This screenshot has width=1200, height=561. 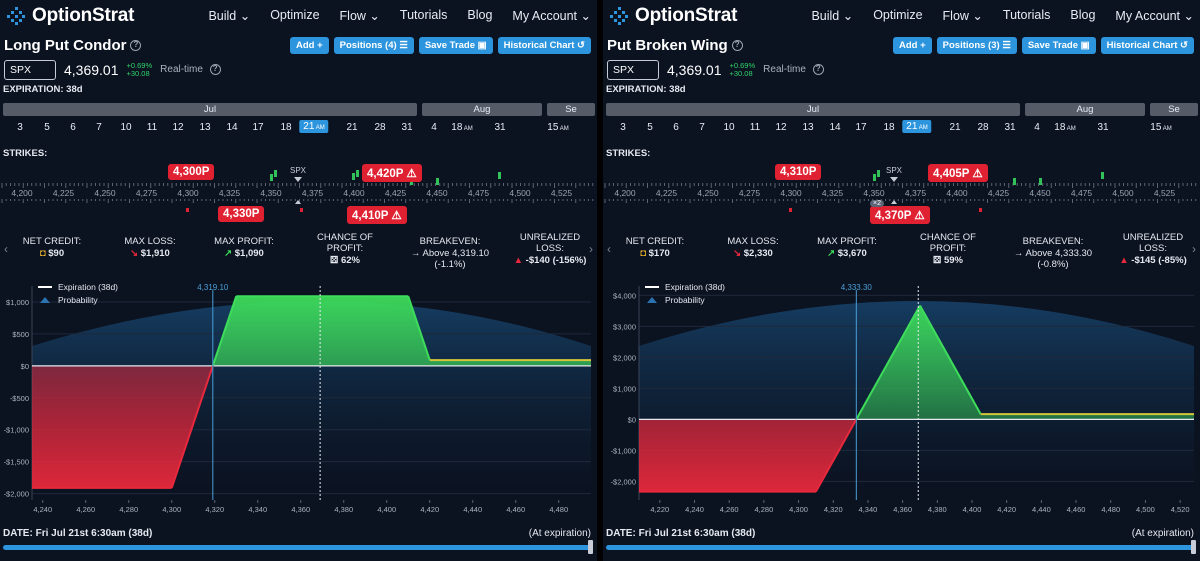 What do you see at coordinates (392, 173) in the screenshot?
I see `leg-badge-top: 4,420P ⚠` at bounding box center [392, 173].